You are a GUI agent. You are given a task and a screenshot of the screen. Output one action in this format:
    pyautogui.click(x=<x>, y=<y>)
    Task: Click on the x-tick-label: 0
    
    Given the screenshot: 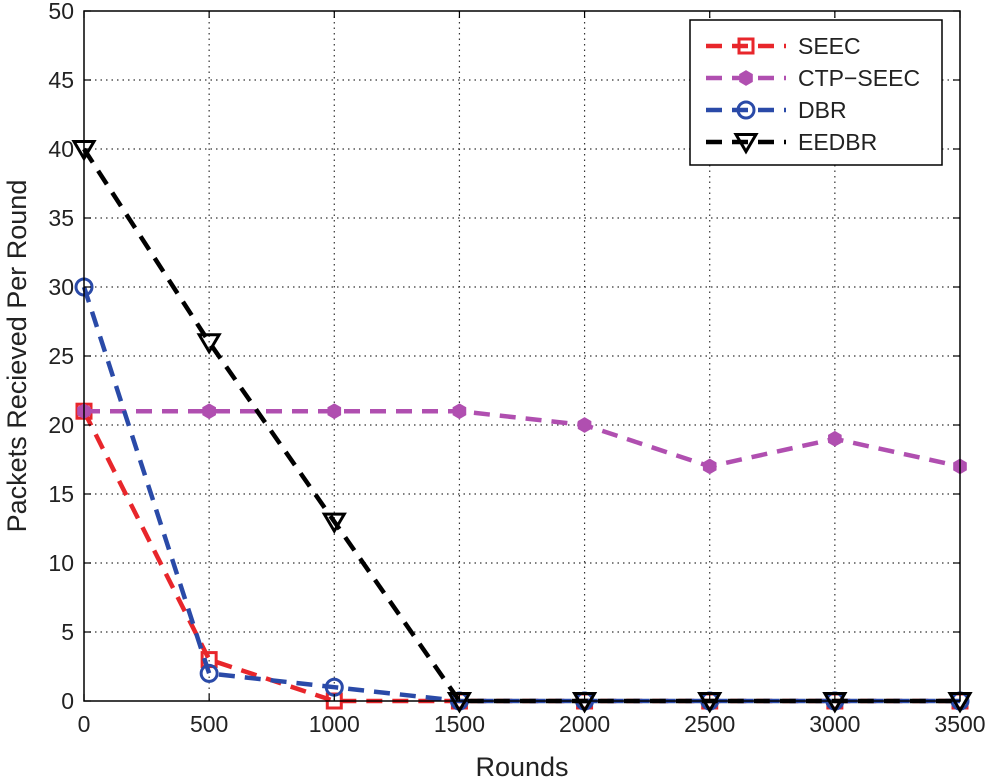 What is the action you would take?
    pyautogui.click(x=84, y=724)
    